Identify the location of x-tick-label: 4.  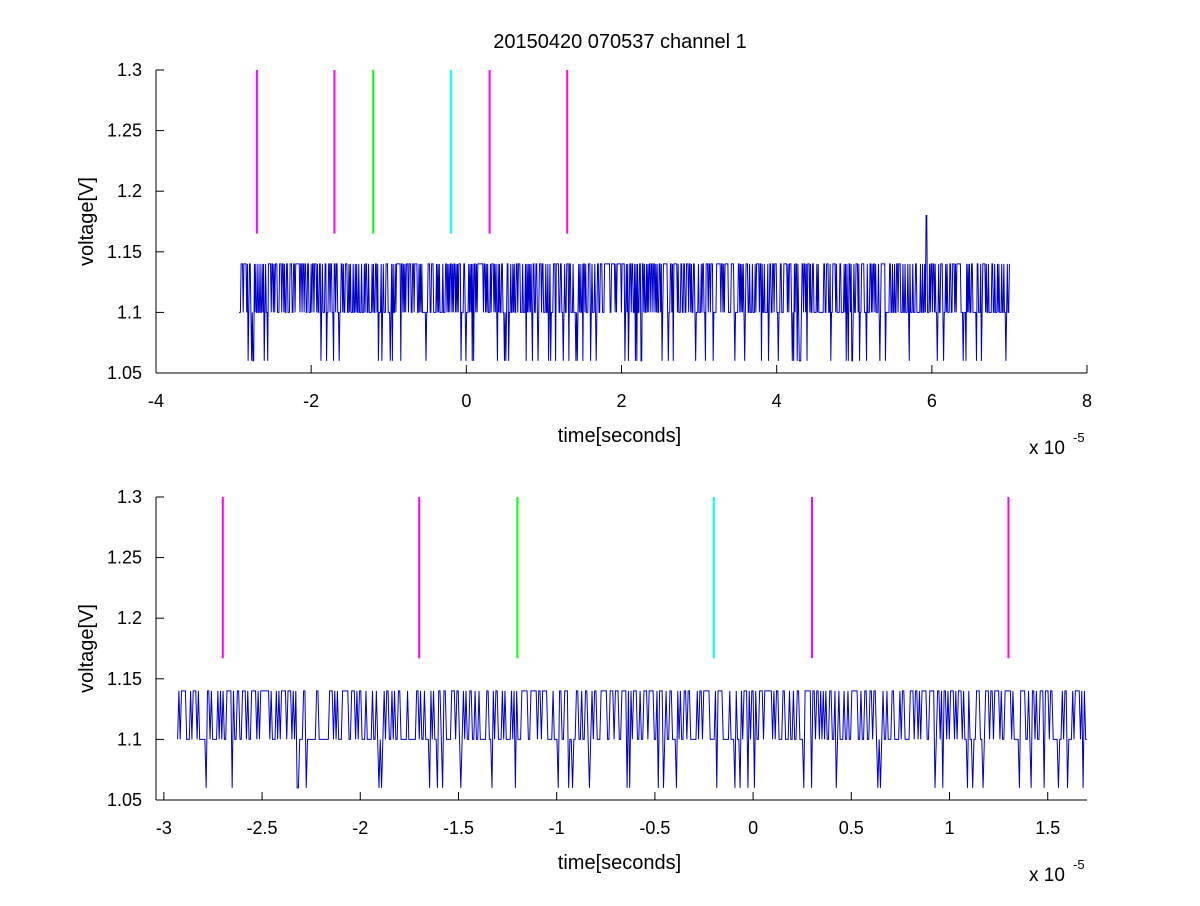
(777, 401).